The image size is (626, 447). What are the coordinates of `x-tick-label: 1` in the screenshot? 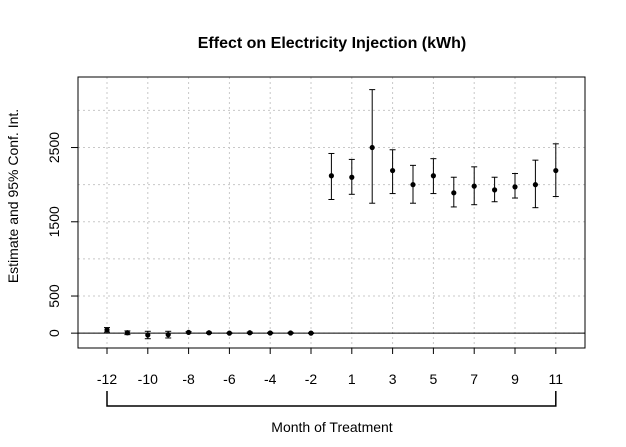 It's located at (352, 379).